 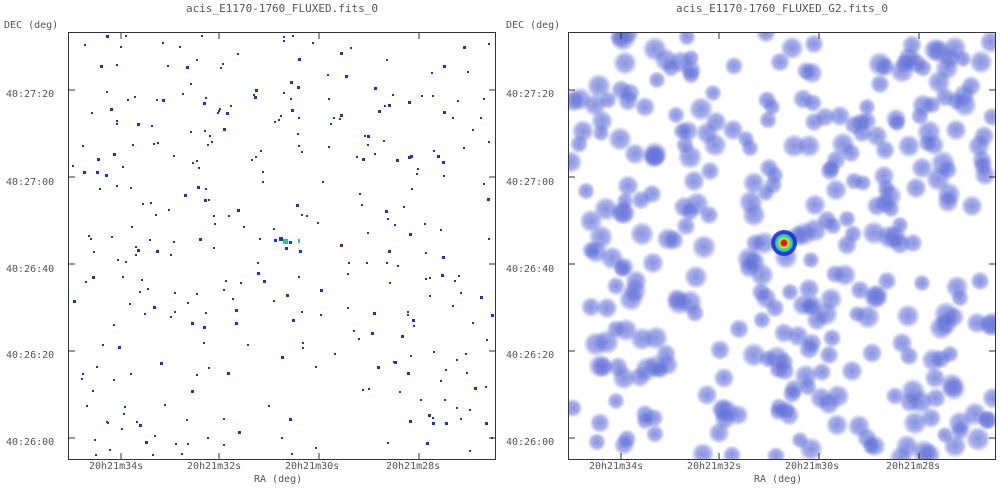 I want to click on right-image-title: acis_E1170-1760_FLUXED_G2.fits_0, so click(x=782, y=8).